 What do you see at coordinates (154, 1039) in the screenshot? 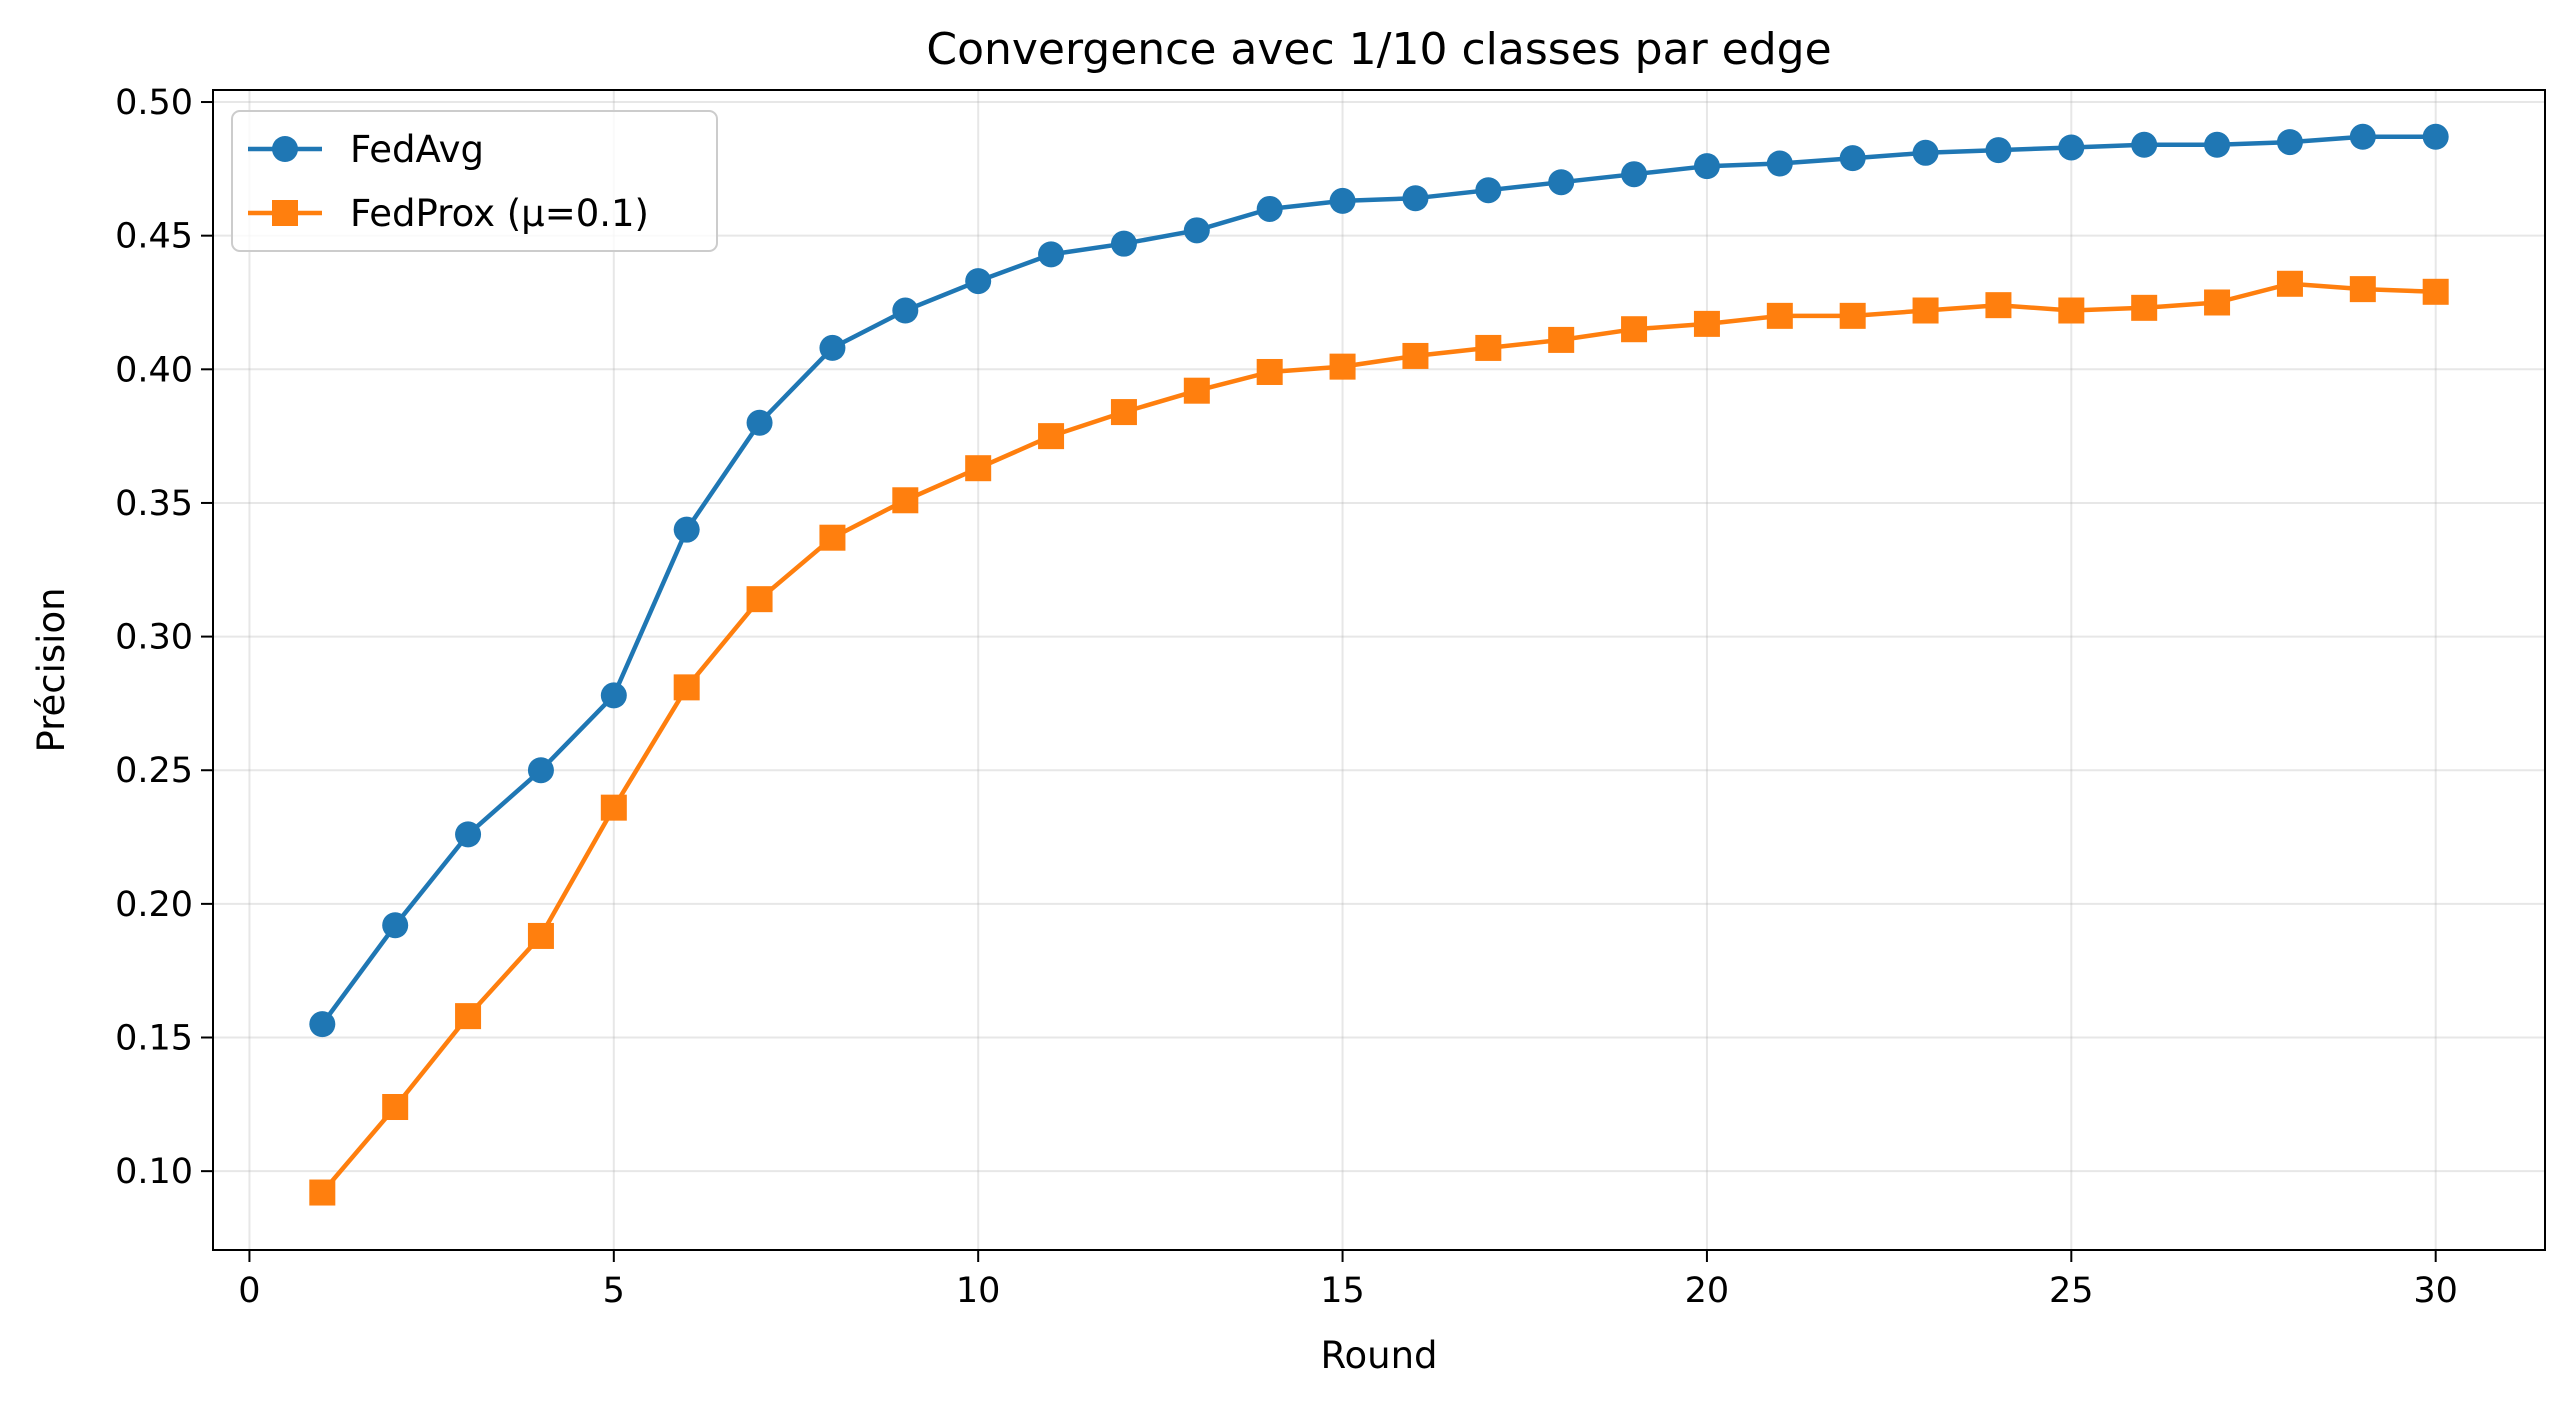
I see `y-tick-label: 0.15` at bounding box center [154, 1039].